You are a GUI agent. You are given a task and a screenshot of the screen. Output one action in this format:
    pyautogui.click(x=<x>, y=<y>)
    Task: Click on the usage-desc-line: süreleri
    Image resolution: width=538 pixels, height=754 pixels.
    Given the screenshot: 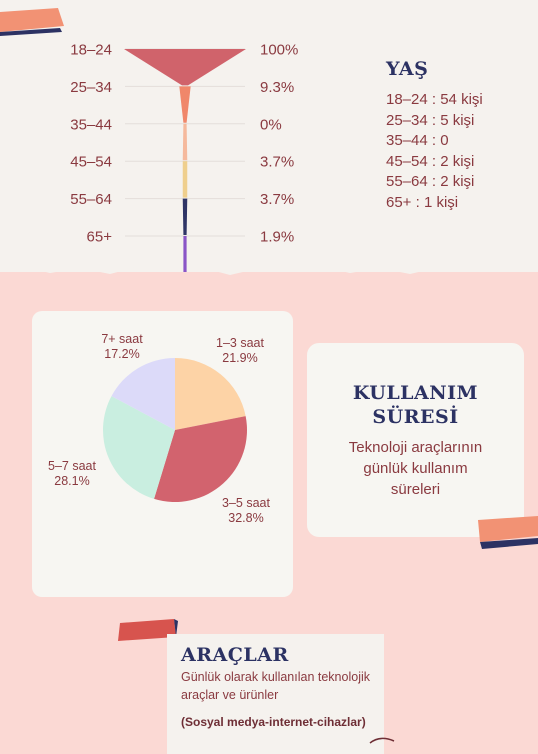 What is the action you would take?
    pyautogui.click(x=415, y=489)
    